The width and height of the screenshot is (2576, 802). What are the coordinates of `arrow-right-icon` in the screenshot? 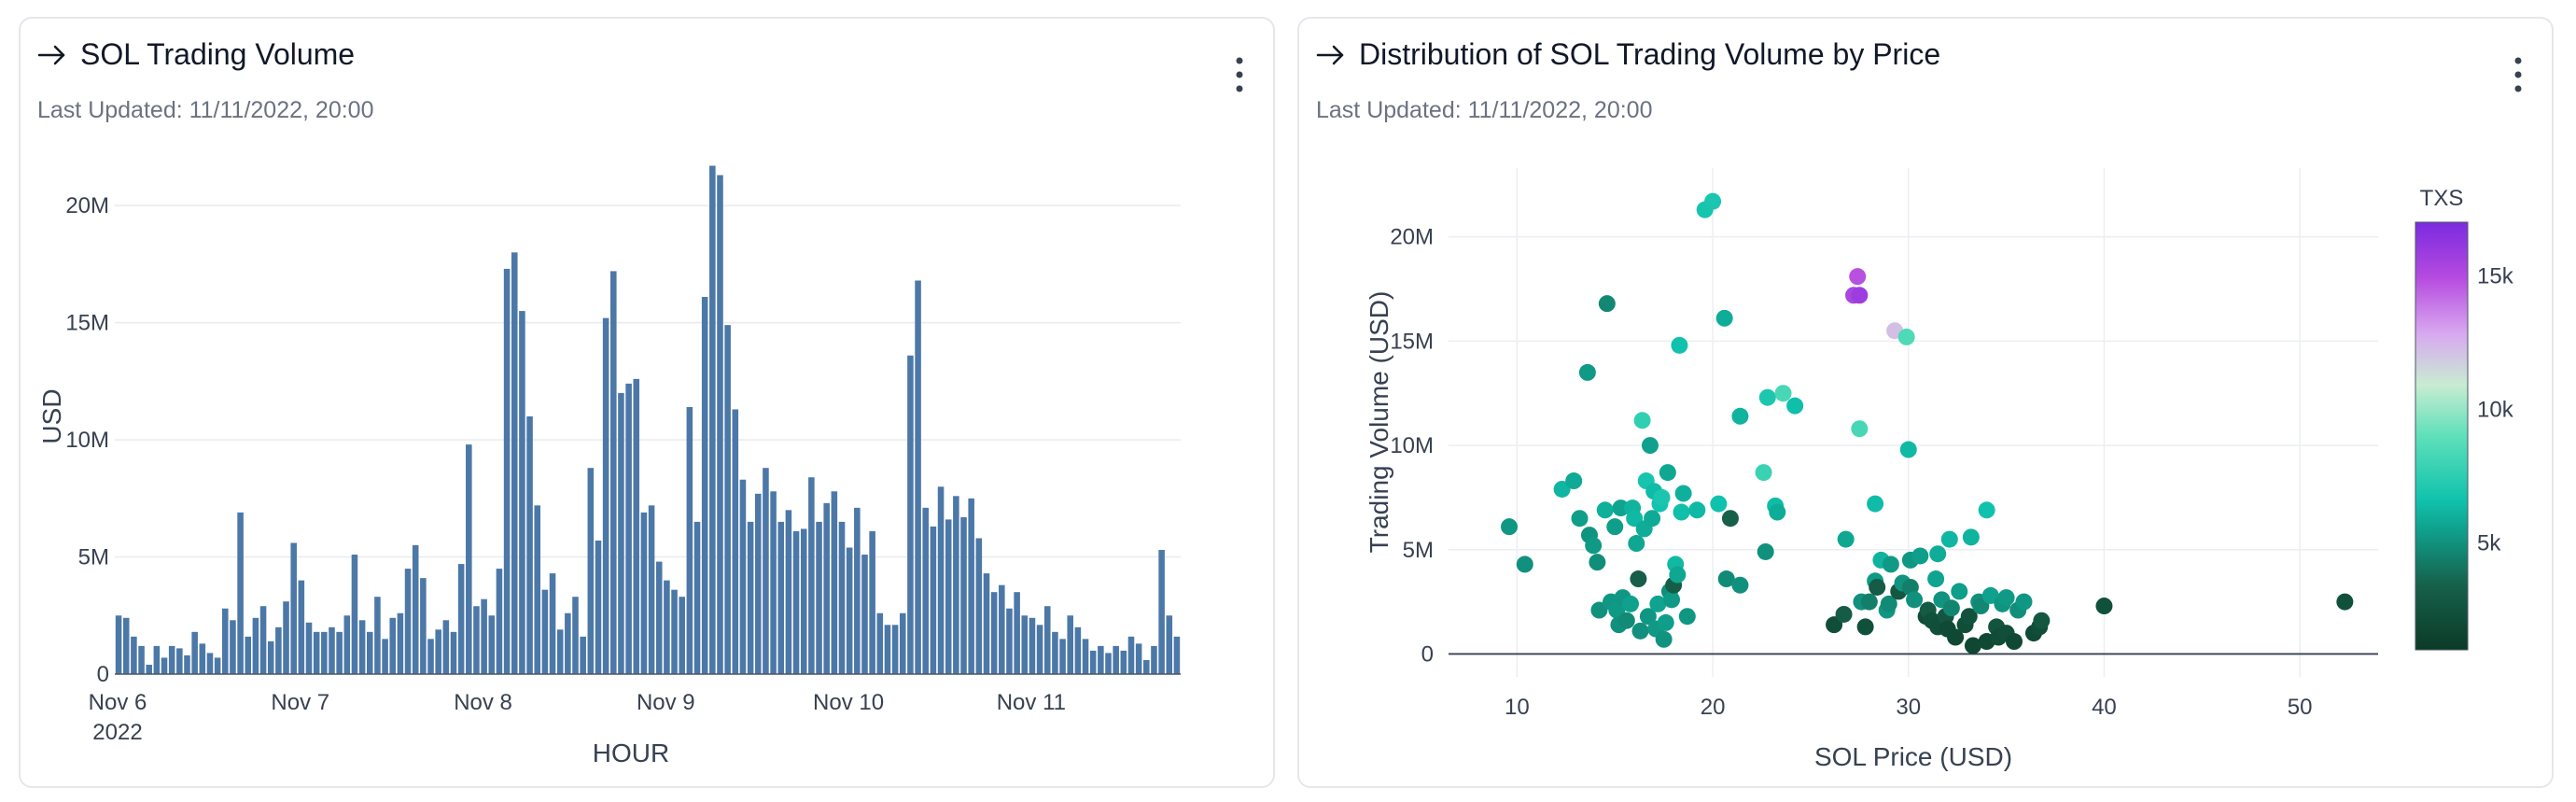 It's located at (1330, 54).